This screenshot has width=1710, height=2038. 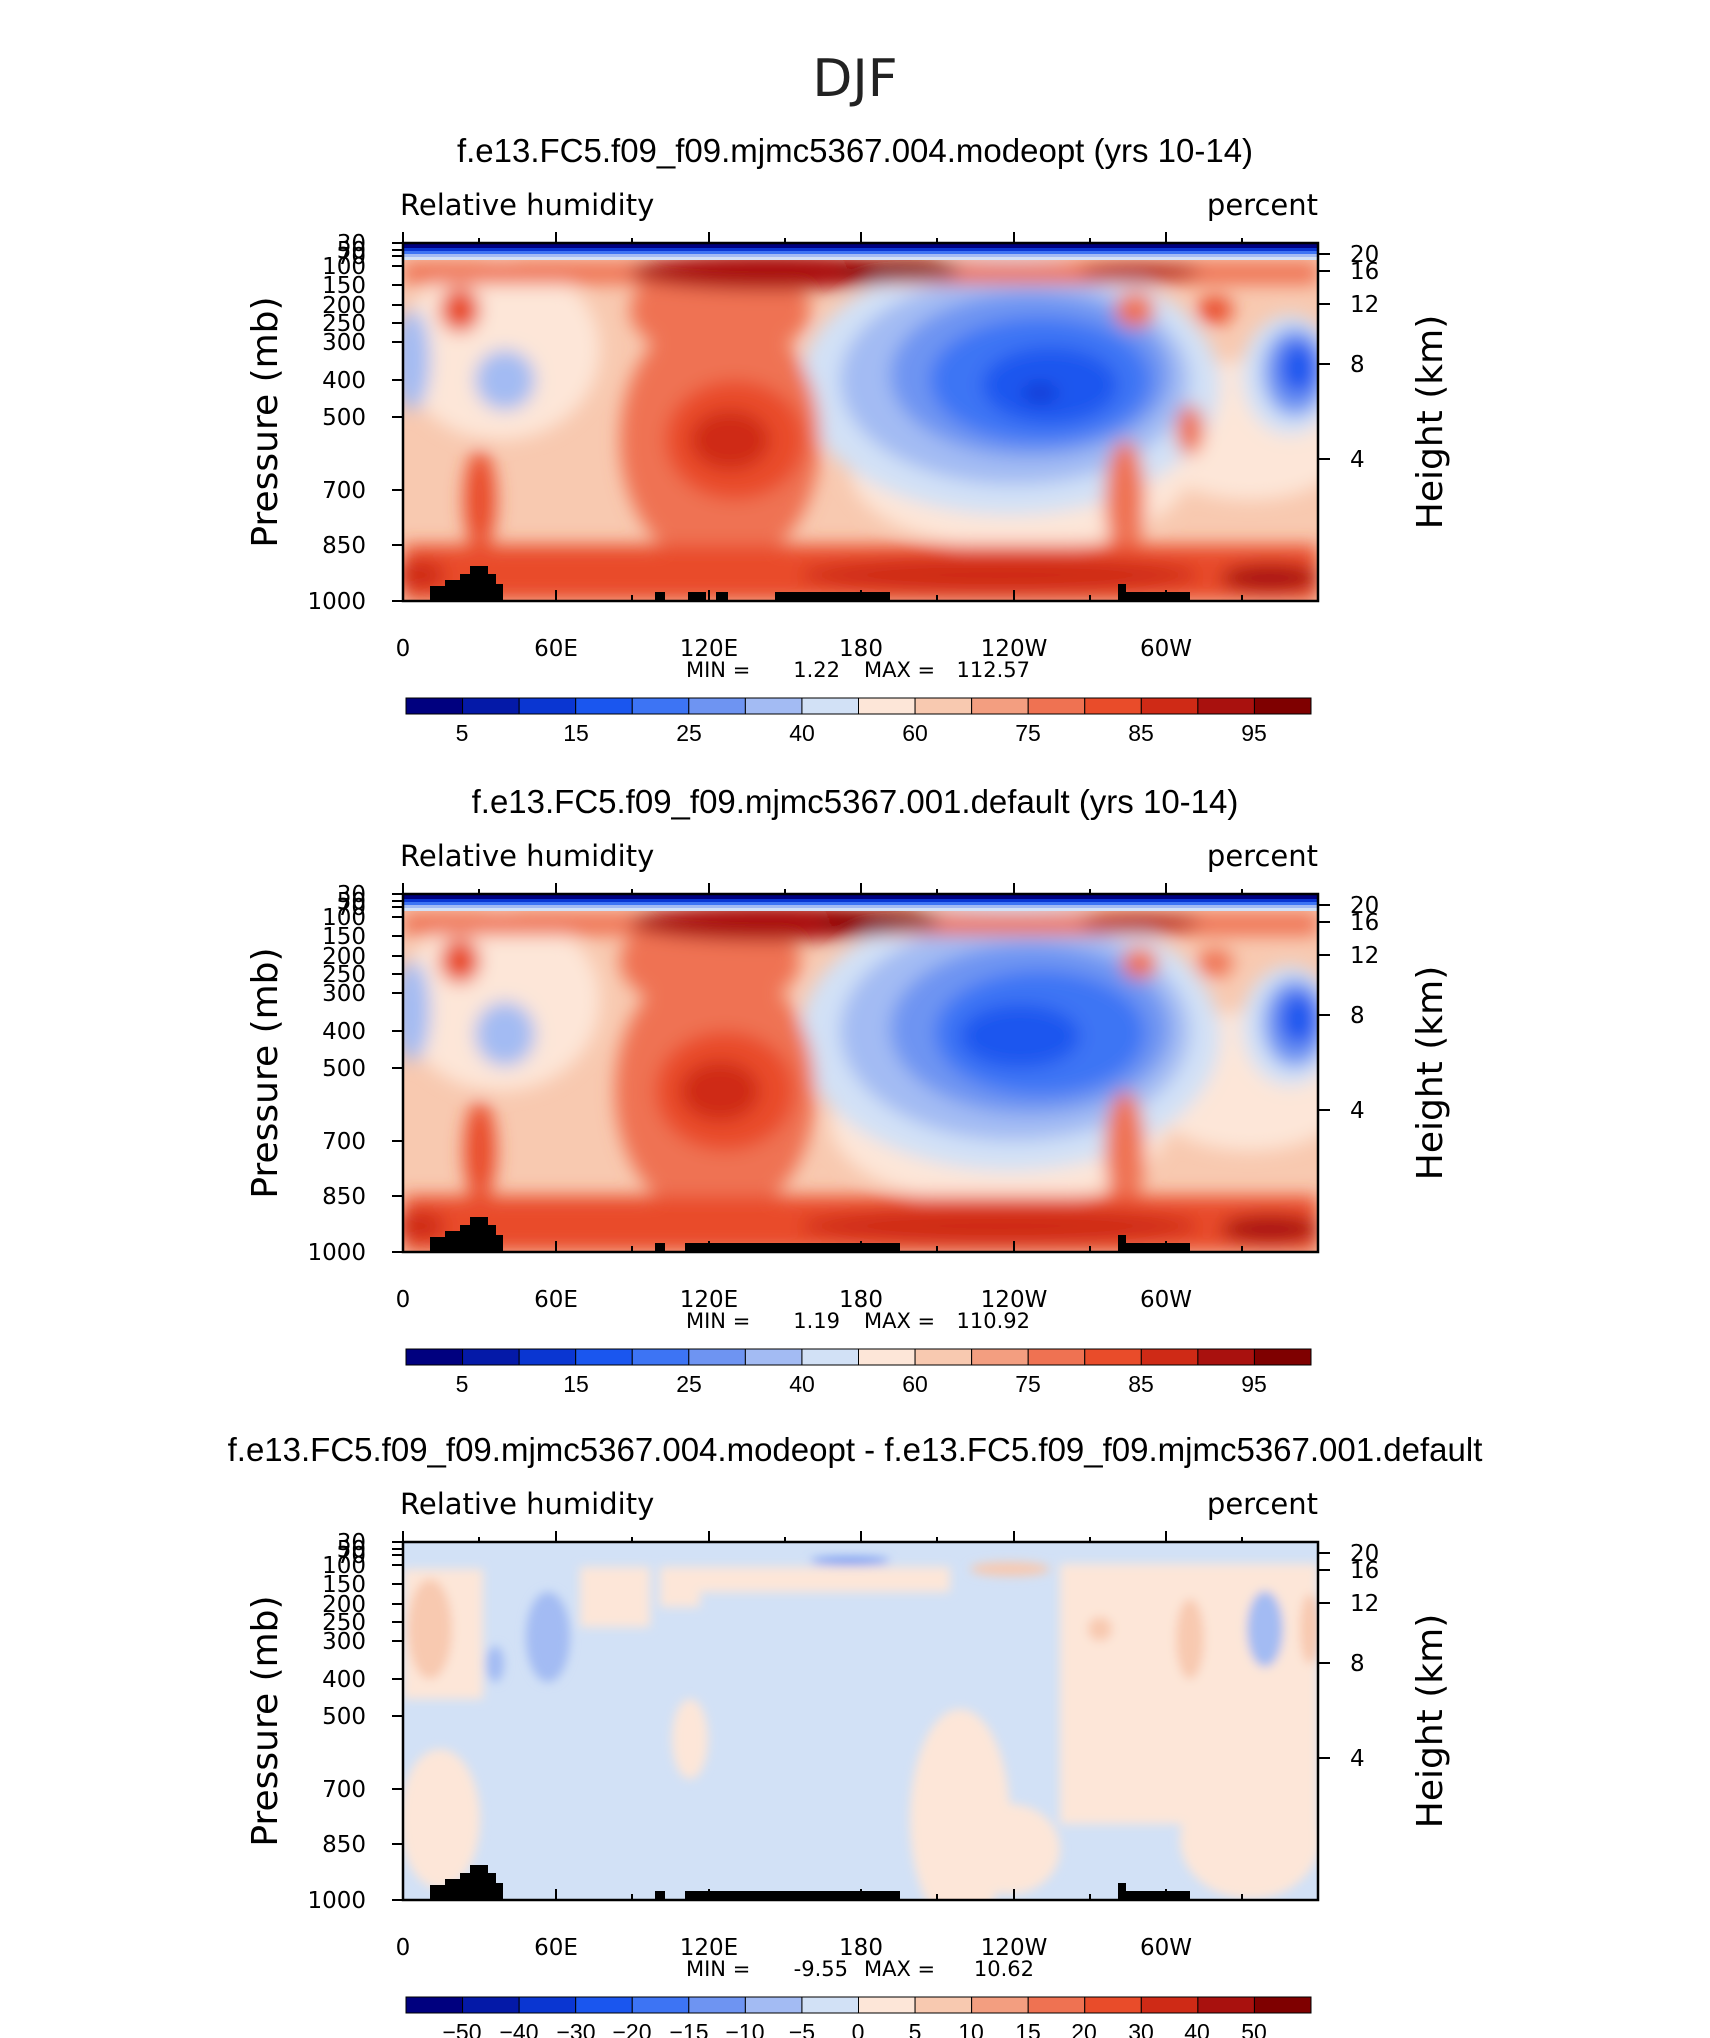 I want to click on y-tick-label: 700, so click(x=344, y=491).